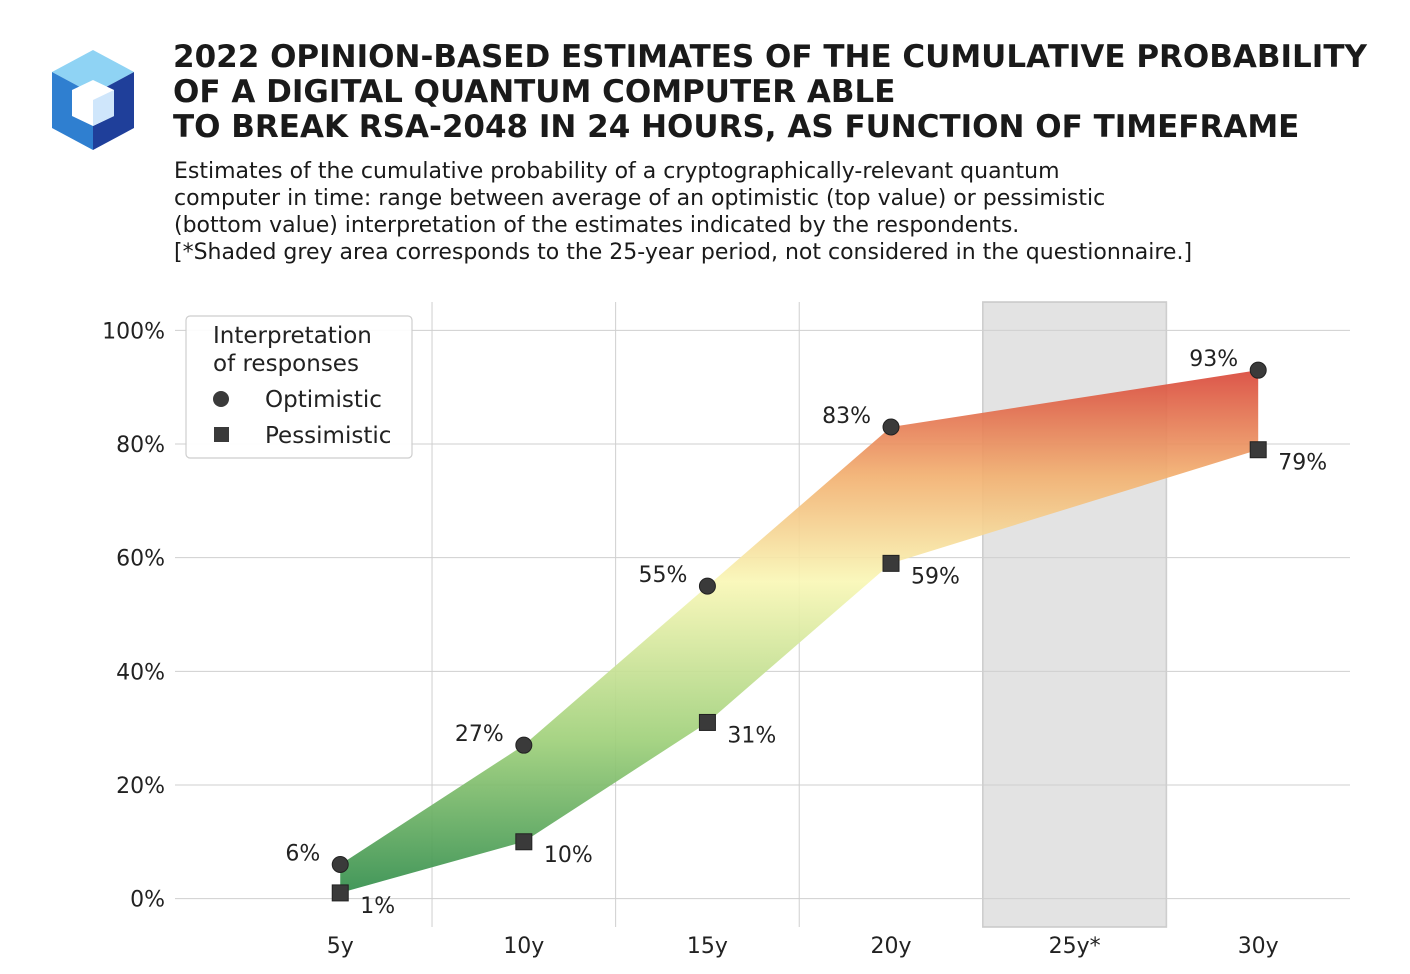 Image resolution: width=1410 pixels, height=974 pixels. Describe the element at coordinates (286, 364) in the screenshot. I see `legend-title-line: of responses` at that location.